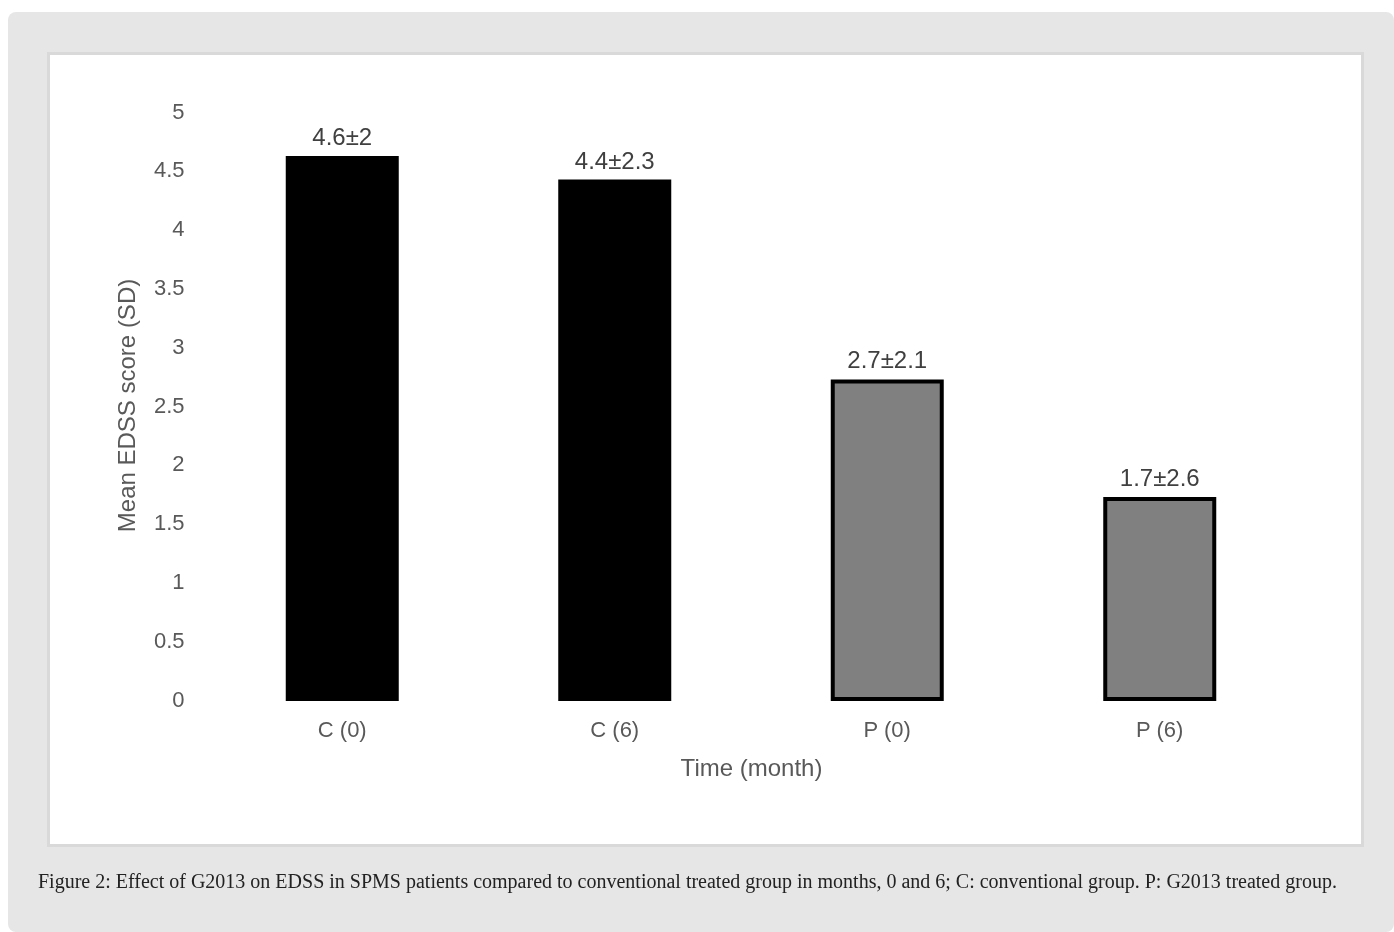 This screenshot has width=1394, height=932. Describe the element at coordinates (178, 111) in the screenshot. I see `y-tick-label: 5` at that location.